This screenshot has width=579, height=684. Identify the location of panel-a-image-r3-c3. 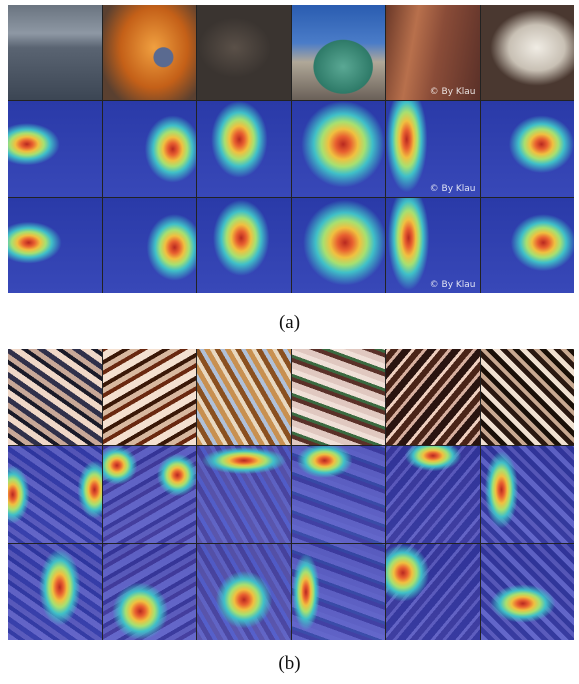
(244, 245).